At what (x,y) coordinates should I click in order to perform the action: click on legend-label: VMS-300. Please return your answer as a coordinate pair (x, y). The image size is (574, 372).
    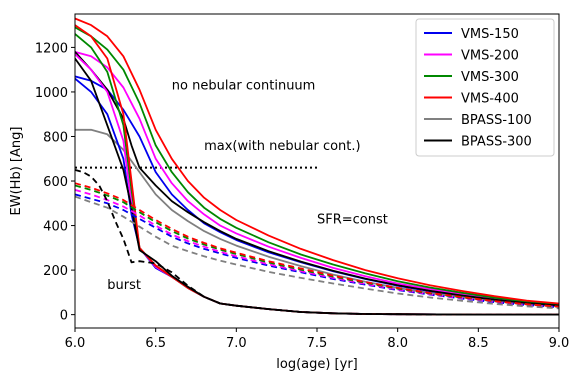
    Looking at the image, I should click on (490, 77).